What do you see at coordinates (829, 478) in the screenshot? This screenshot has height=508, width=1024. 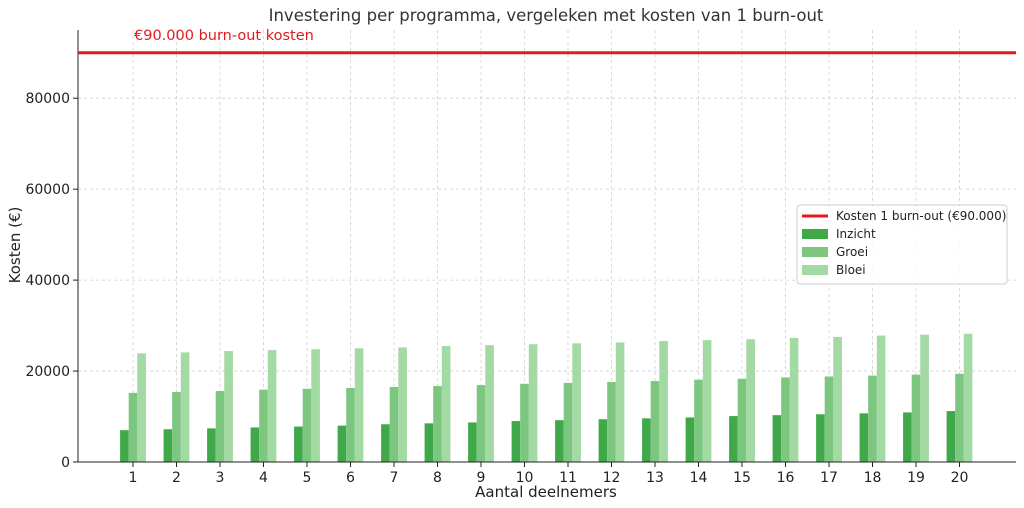 I see `x-tick-label: 17` at bounding box center [829, 478].